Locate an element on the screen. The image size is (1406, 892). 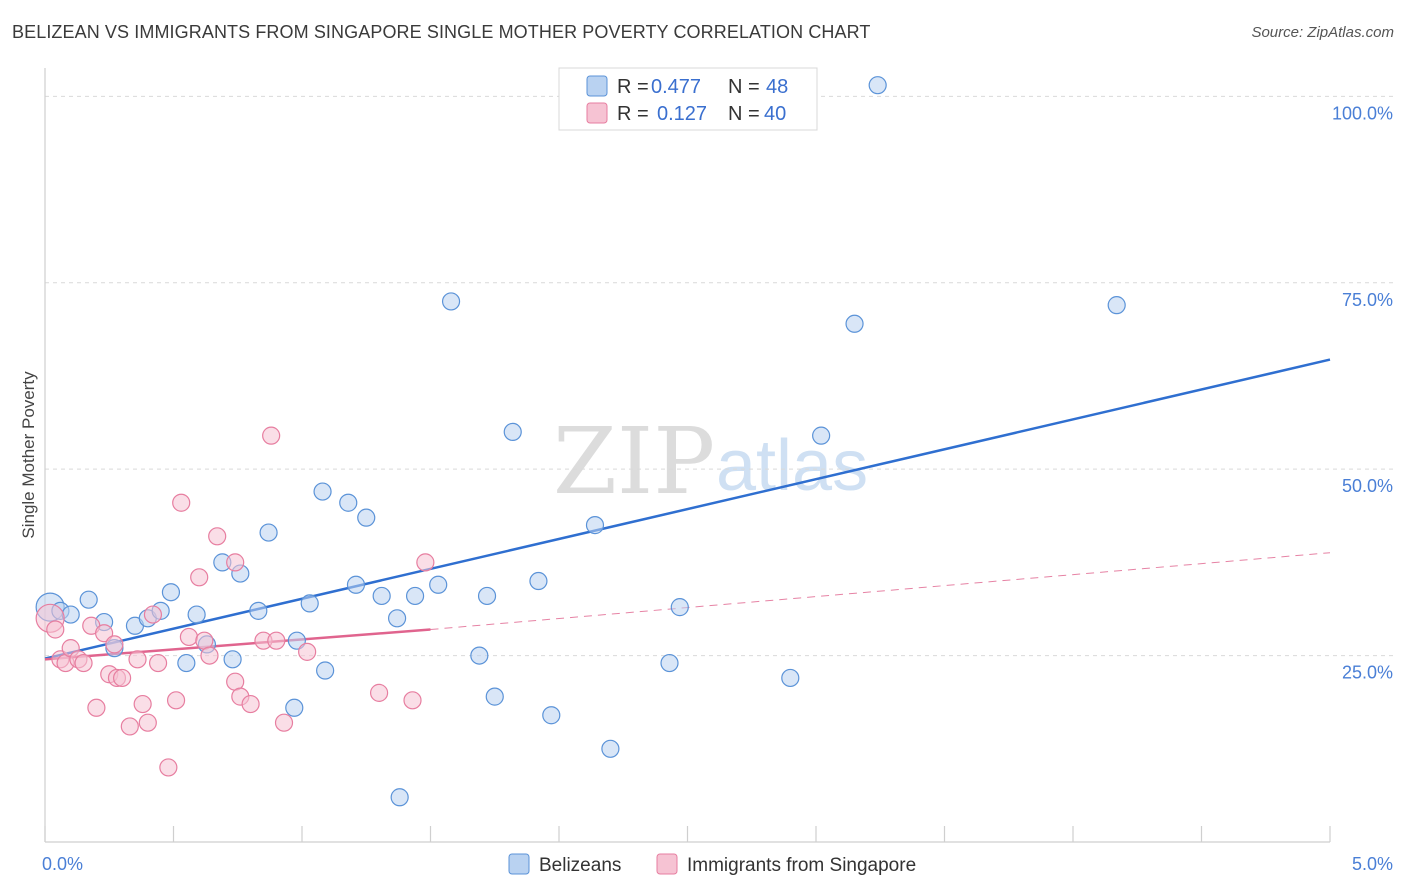
x-tick-labels: 0.0% 5.0% is located at coordinates (717, 864).